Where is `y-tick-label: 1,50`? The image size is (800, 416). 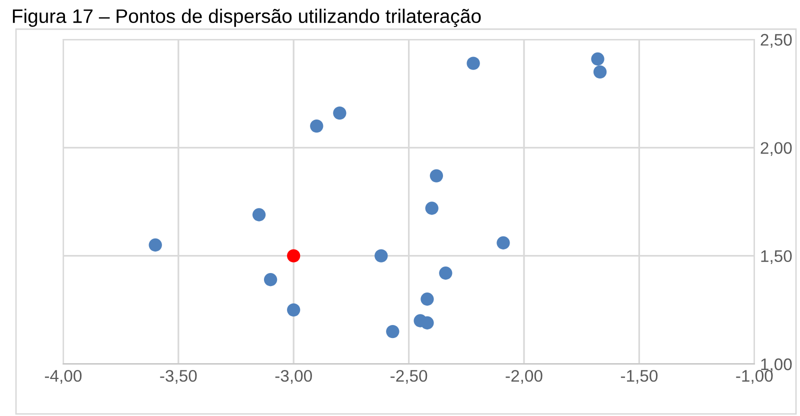 y-tick-label: 1,50 is located at coordinates (776, 257).